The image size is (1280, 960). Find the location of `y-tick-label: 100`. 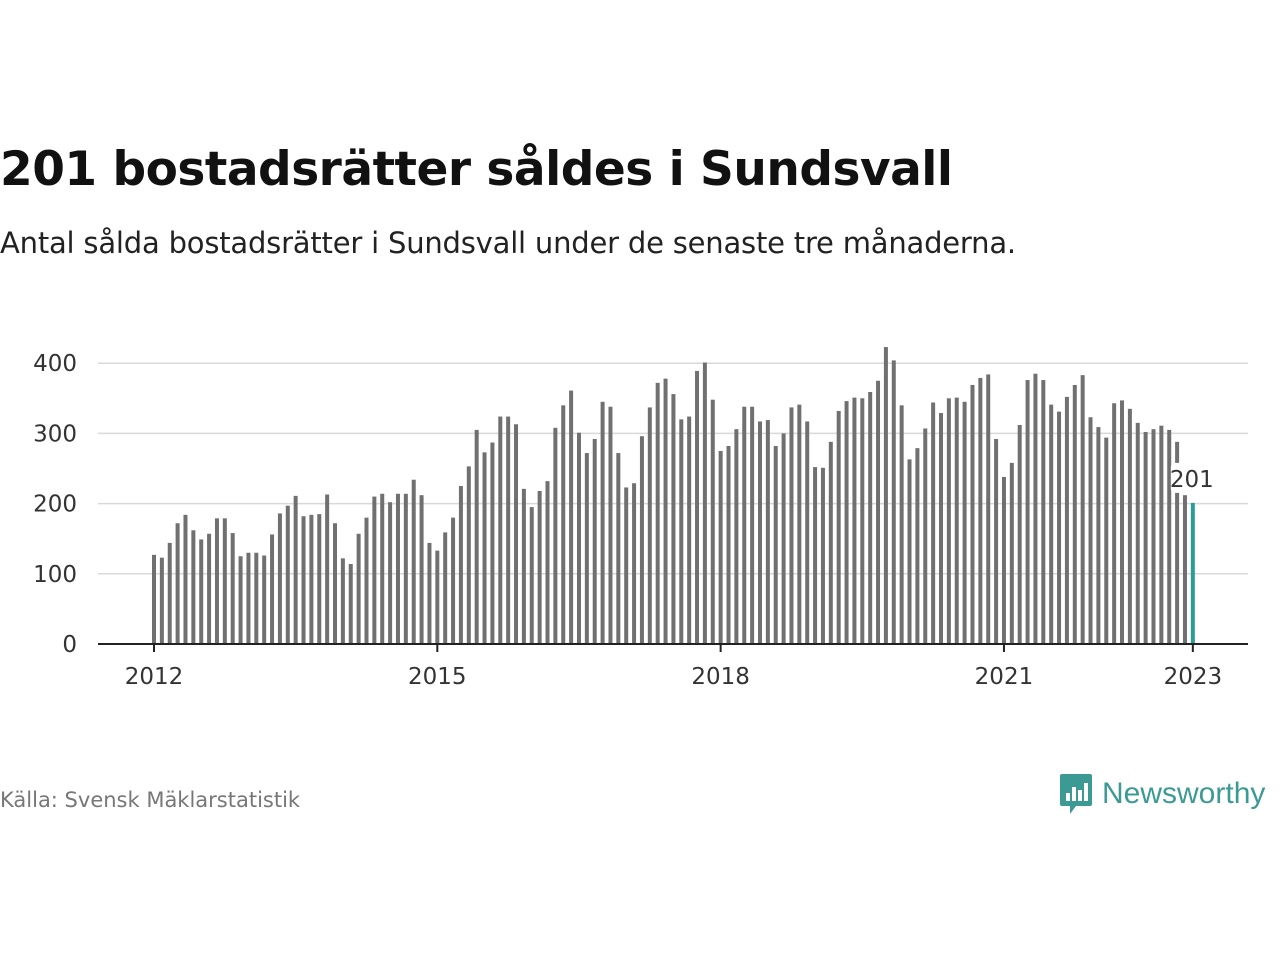

y-tick-label: 100 is located at coordinates (55, 575).